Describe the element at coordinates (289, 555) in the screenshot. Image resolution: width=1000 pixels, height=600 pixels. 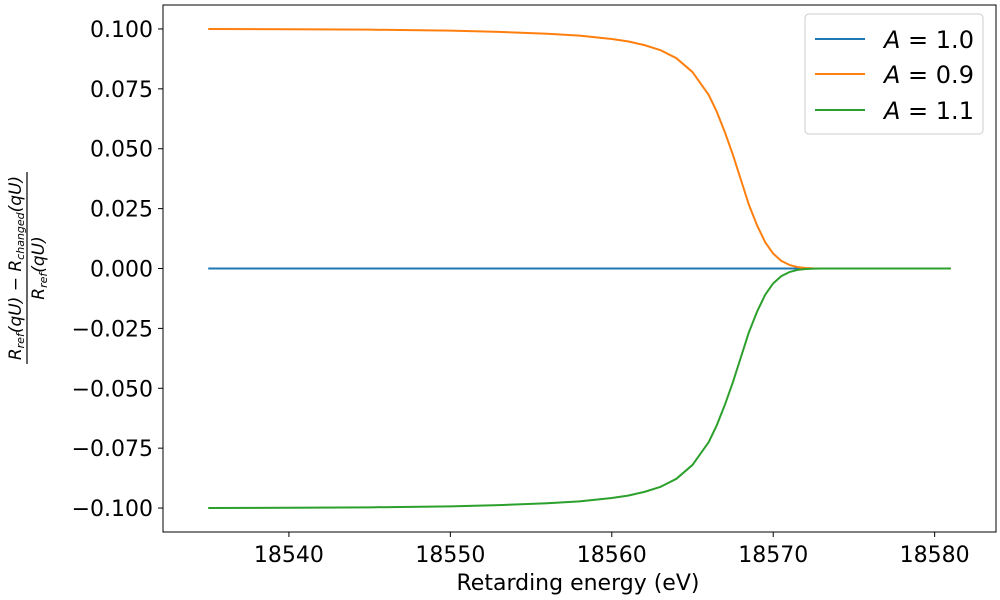
I see `x-tick-label-0: 18540` at that location.